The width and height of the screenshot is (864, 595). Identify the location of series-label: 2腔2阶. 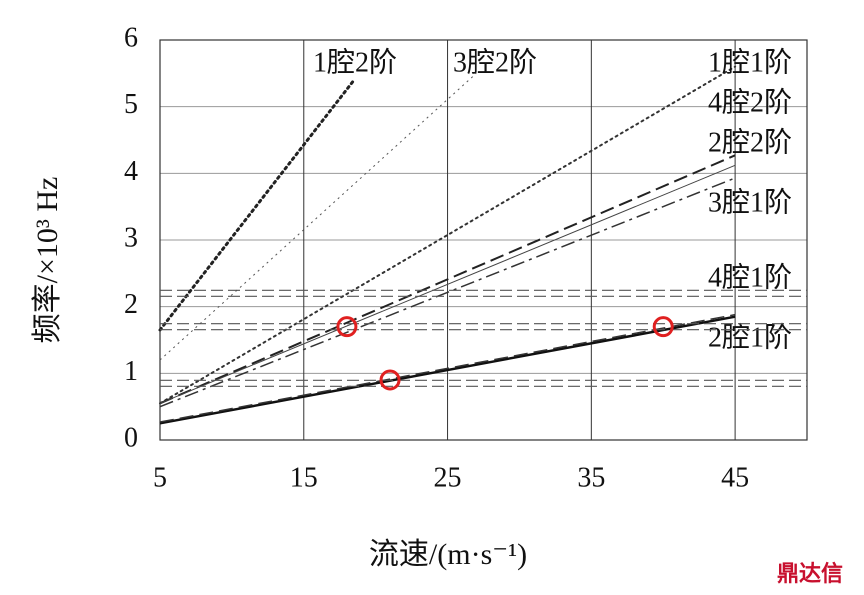
(750, 142).